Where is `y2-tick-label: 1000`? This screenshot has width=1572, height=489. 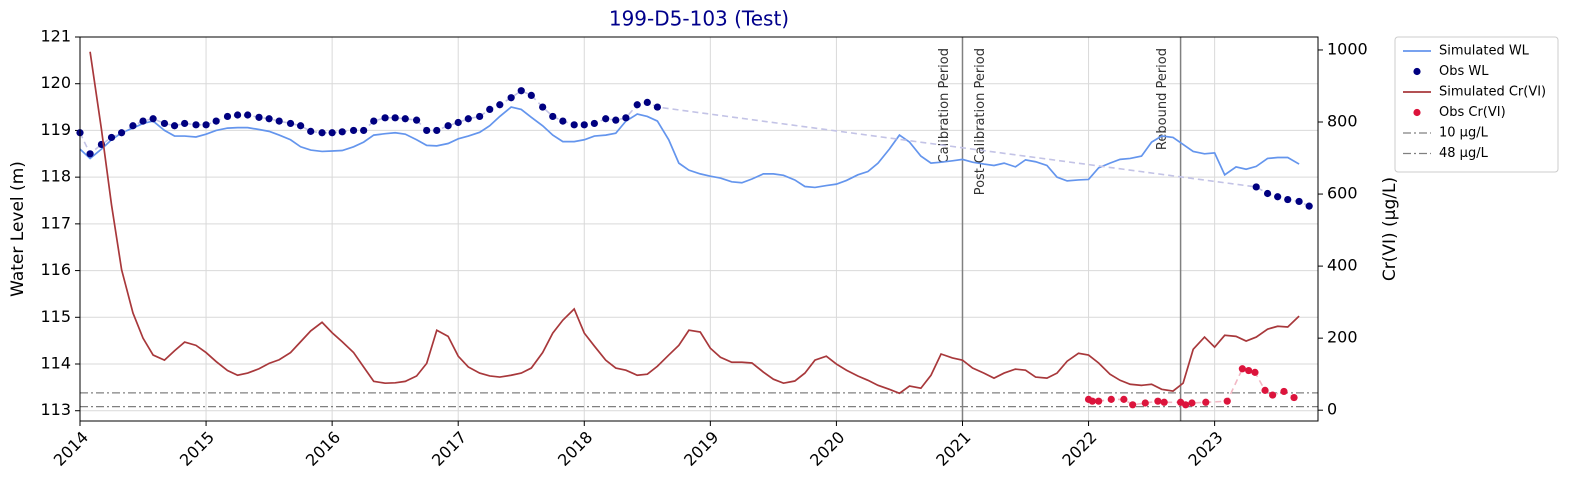 y2-tick-label: 1000 is located at coordinates (1347, 48).